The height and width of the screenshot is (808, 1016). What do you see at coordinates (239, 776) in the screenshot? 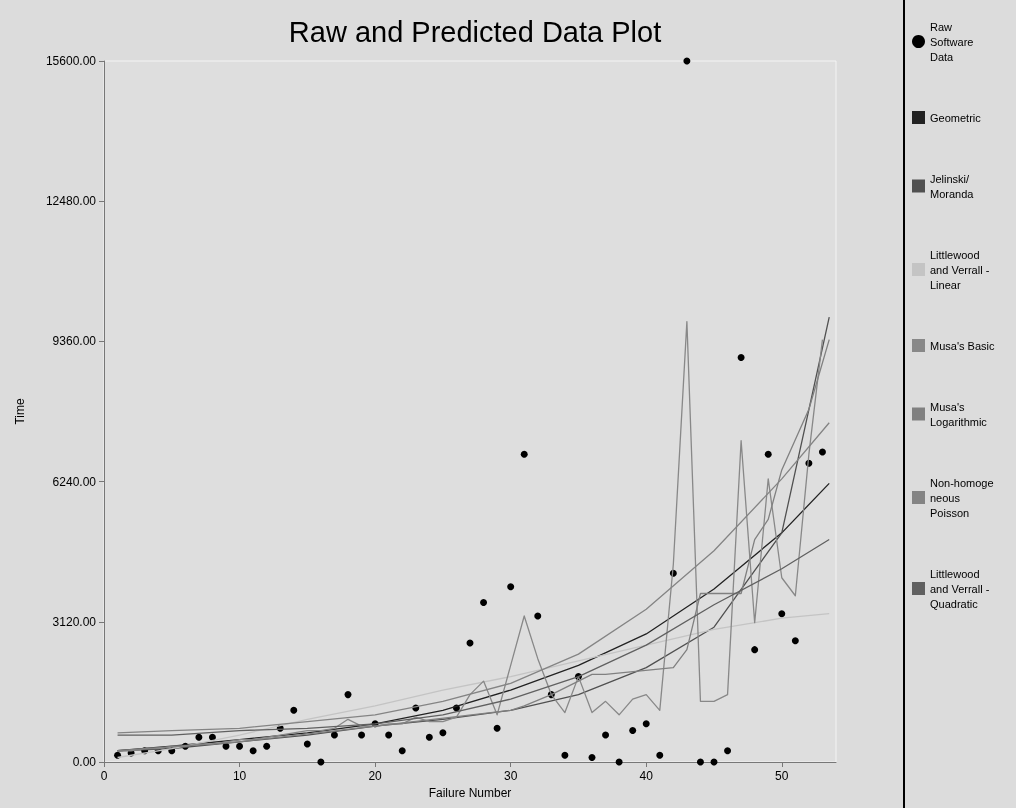
I see `x-tick-label: 10` at bounding box center [239, 776].